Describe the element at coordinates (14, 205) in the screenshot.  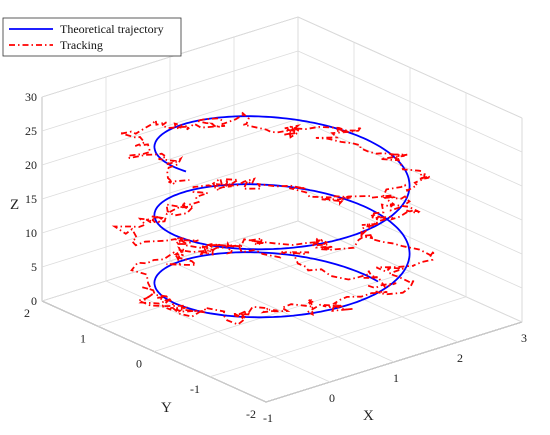
I see `z-axis-label: Z` at that location.